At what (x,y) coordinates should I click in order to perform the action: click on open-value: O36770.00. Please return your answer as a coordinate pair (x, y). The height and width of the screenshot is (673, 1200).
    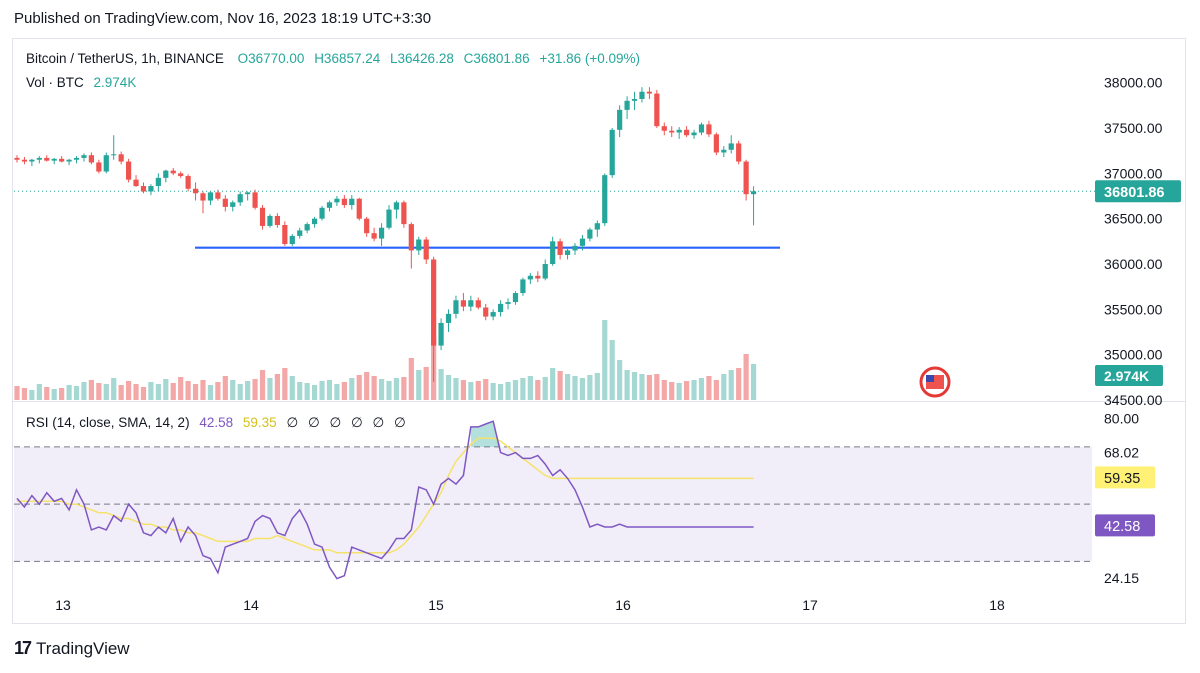
    Looking at the image, I should click on (271, 58).